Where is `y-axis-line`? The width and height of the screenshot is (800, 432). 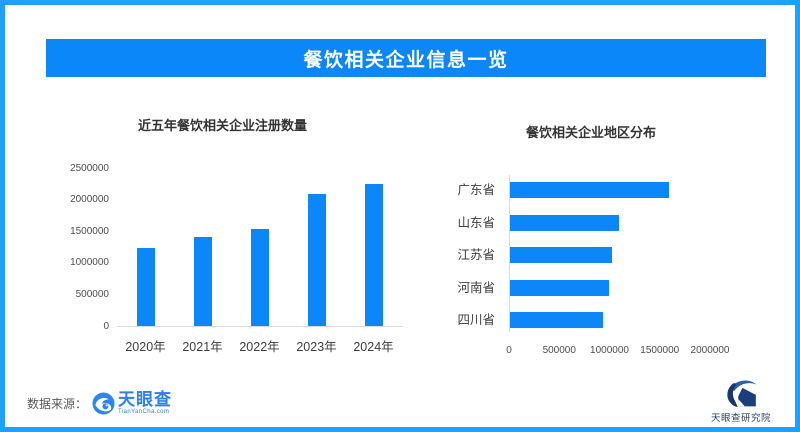
y-axis-line is located at coordinates (509, 253).